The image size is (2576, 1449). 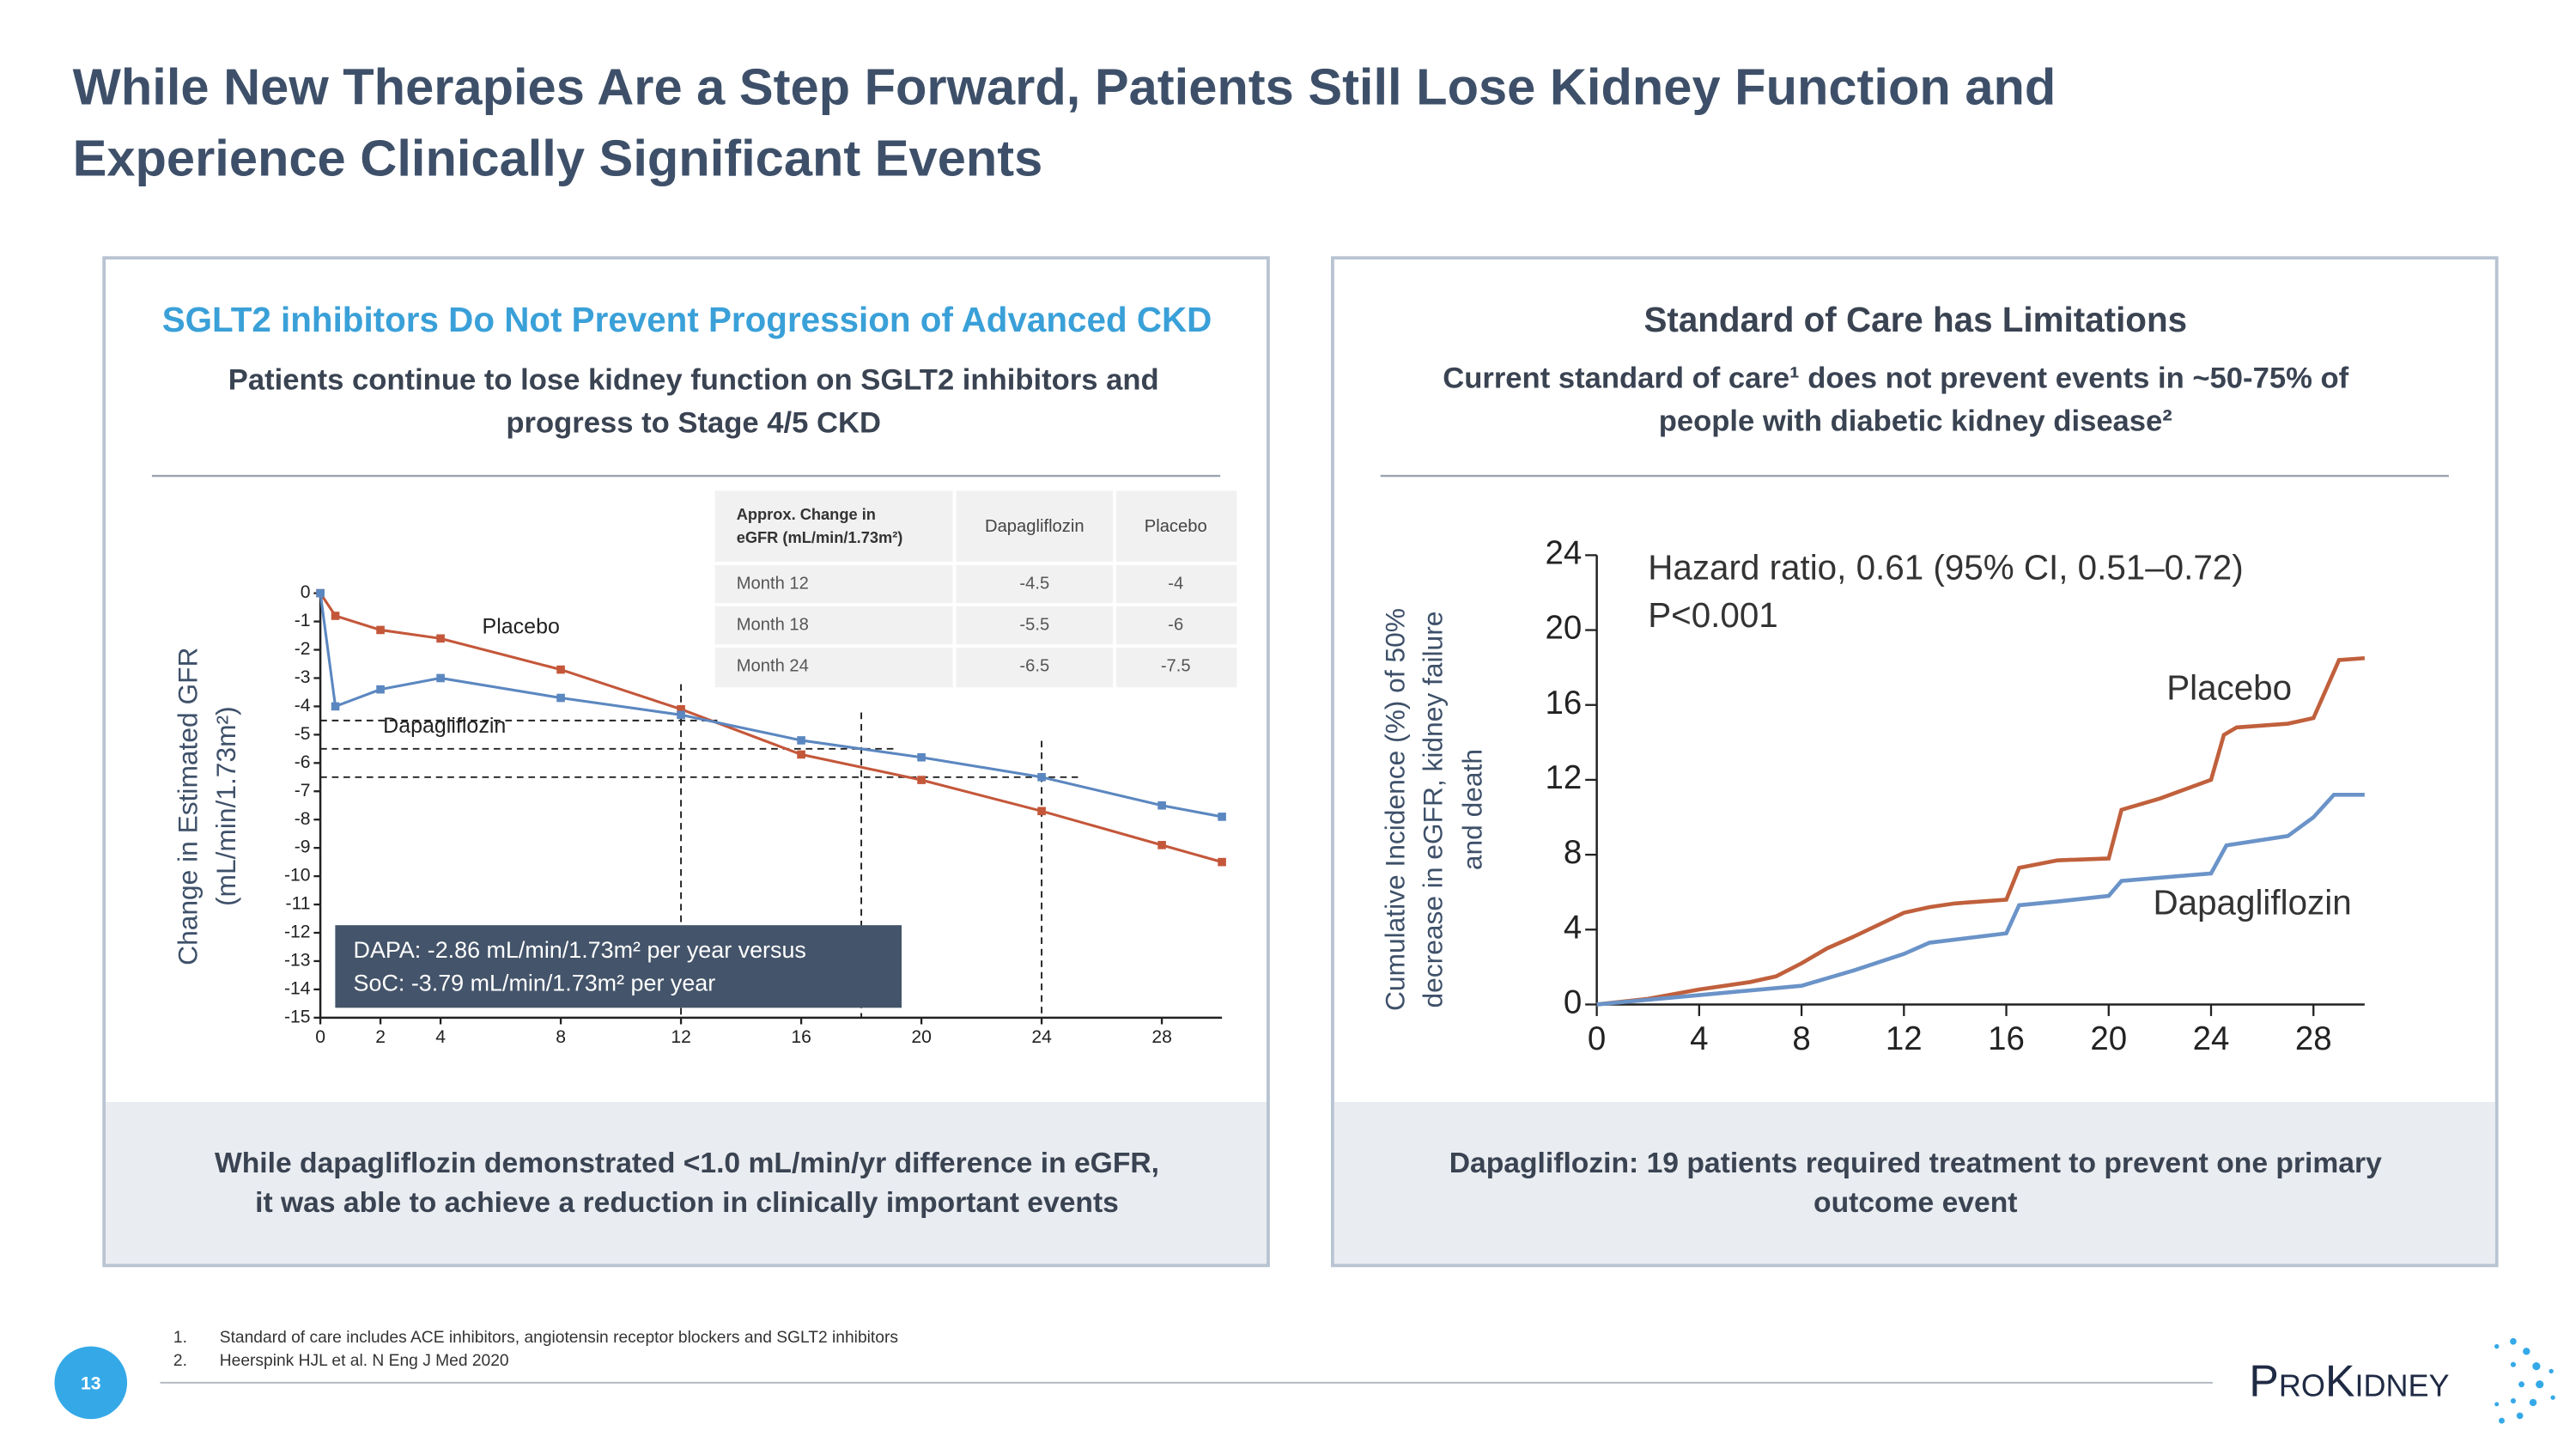 What do you see at coordinates (1713, 615) in the screenshot?
I see `annotation: P<0.001` at bounding box center [1713, 615].